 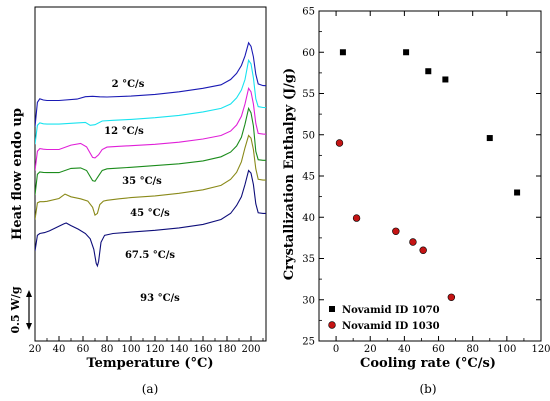 I want to click on dsc-curve-12-c-s, so click(x=150, y=101).